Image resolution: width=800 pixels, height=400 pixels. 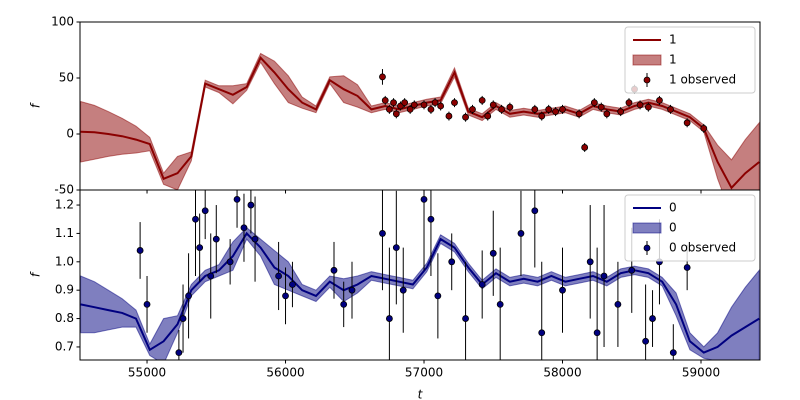 I want to click on y-tick-label: 1.1, so click(x=64, y=233).